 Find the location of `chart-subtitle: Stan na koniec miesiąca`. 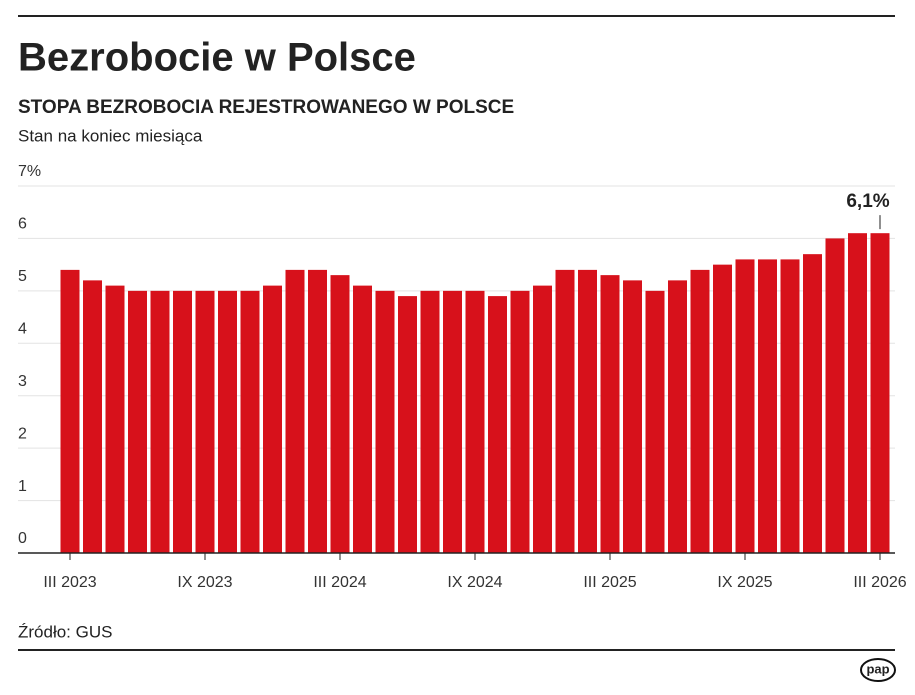

chart-subtitle: Stan na koniec miesiąca is located at coordinates (110, 135).